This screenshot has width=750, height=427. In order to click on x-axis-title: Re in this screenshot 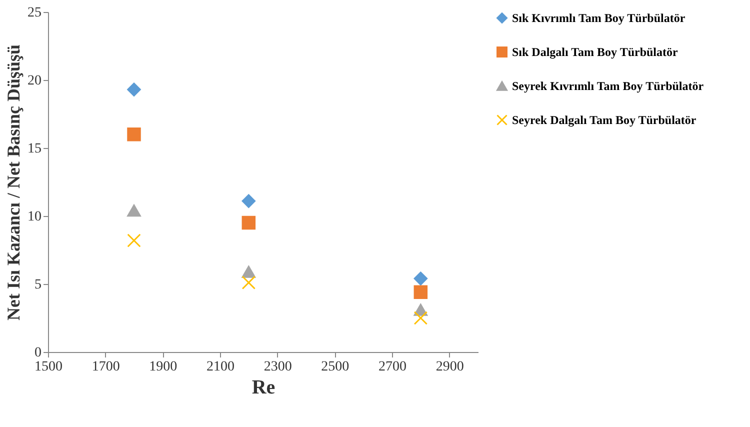, I will do `click(264, 387)`.